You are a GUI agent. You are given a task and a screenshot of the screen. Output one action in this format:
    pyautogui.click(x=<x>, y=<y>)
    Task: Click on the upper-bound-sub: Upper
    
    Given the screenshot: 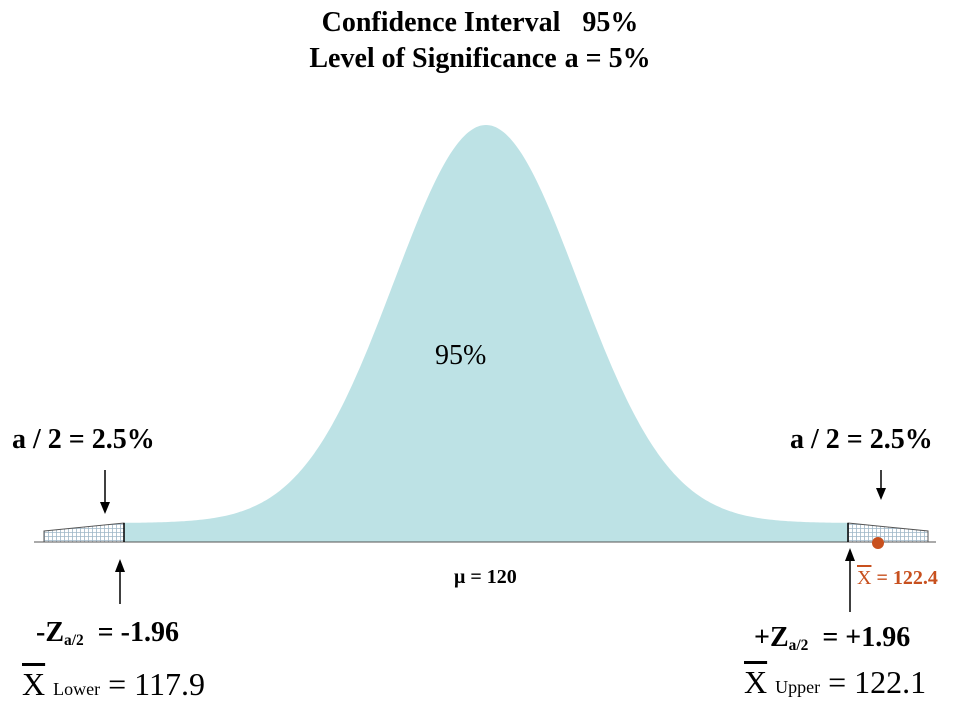 What is the action you would take?
    pyautogui.click(x=798, y=687)
    